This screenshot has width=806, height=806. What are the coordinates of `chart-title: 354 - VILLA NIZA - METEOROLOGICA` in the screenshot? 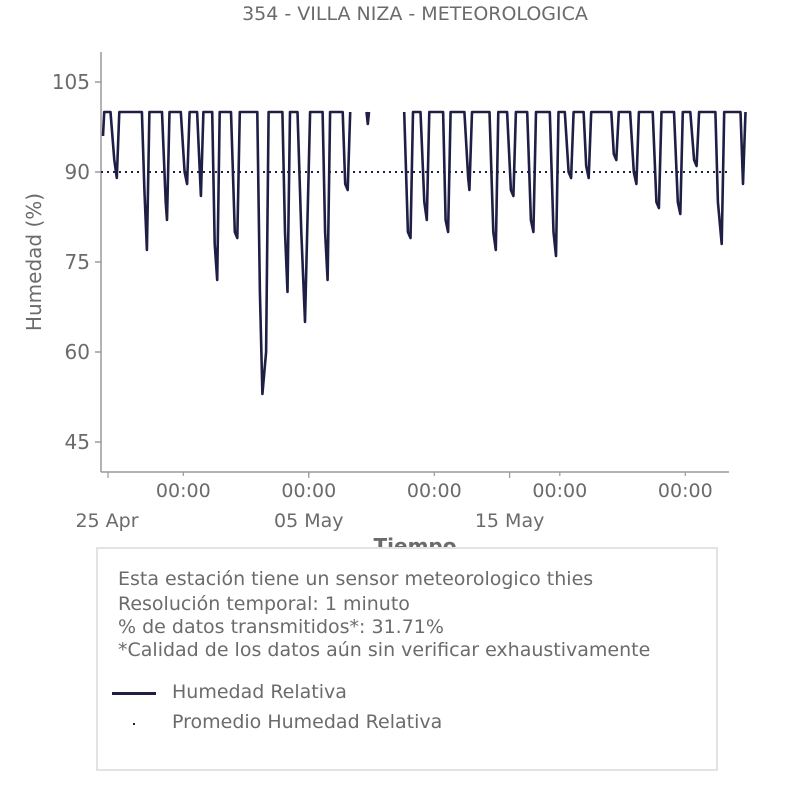 It's located at (415, 14).